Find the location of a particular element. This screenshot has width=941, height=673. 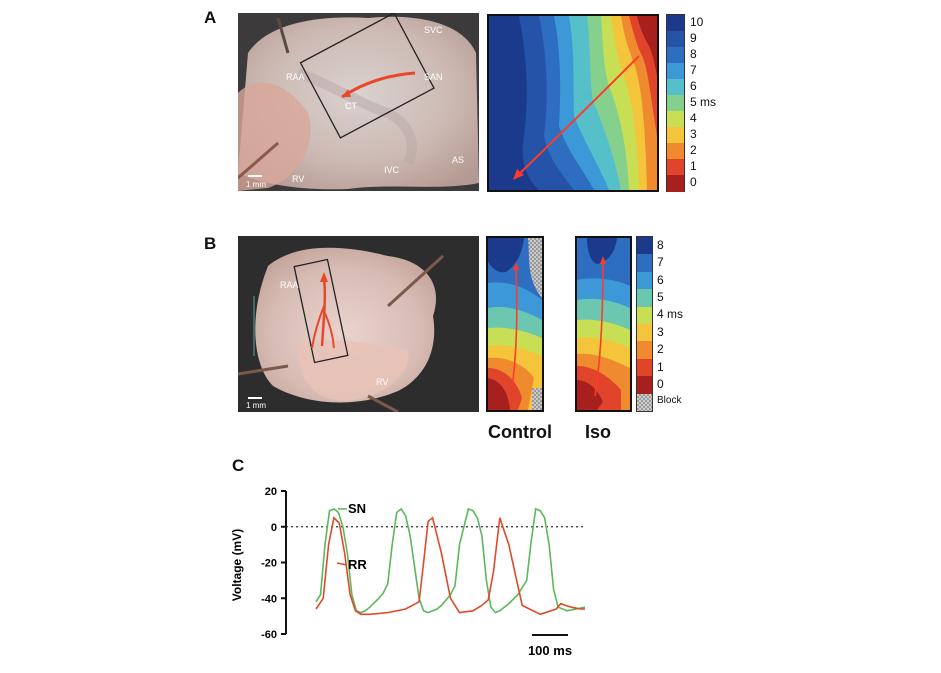

panel-b-colorbar is located at coordinates (644, 324).